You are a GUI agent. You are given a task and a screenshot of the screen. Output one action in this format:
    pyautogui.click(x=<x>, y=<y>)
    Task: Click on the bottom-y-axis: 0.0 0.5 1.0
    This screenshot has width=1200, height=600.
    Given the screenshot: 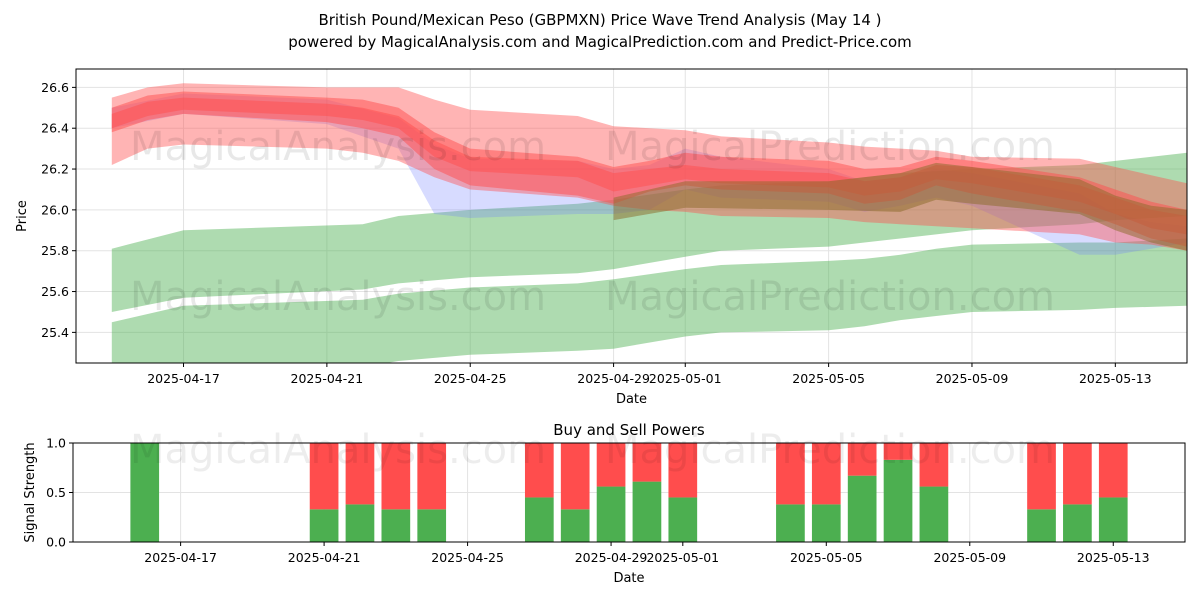 What is the action you would take?
    pyautogui.click(x=59, y=493)
    